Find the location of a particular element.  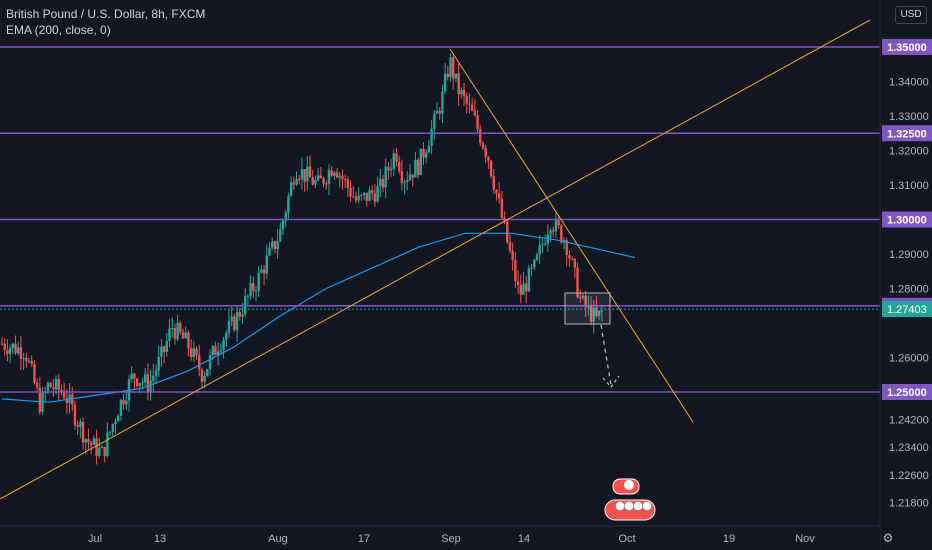

ema-indicator-label: EMA (200, close, 0) is located at coordinates (58, 30).